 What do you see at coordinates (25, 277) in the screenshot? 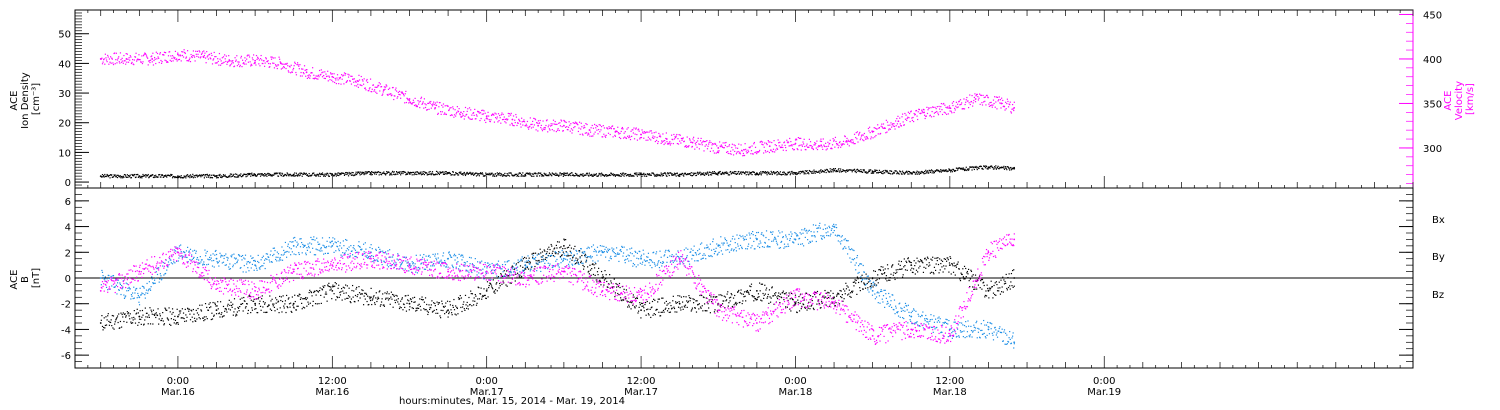
I see `magnetic-field-axis-label: ACE B [nT]` at bounding box center [25, 277].